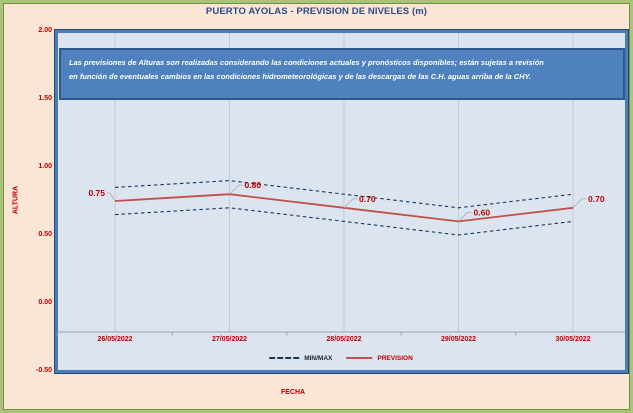 This screenshot has height=413, width=633. Describe the element at coordinates (253, 185) in the screenshot. I see `data-label: 0.80` at that location.